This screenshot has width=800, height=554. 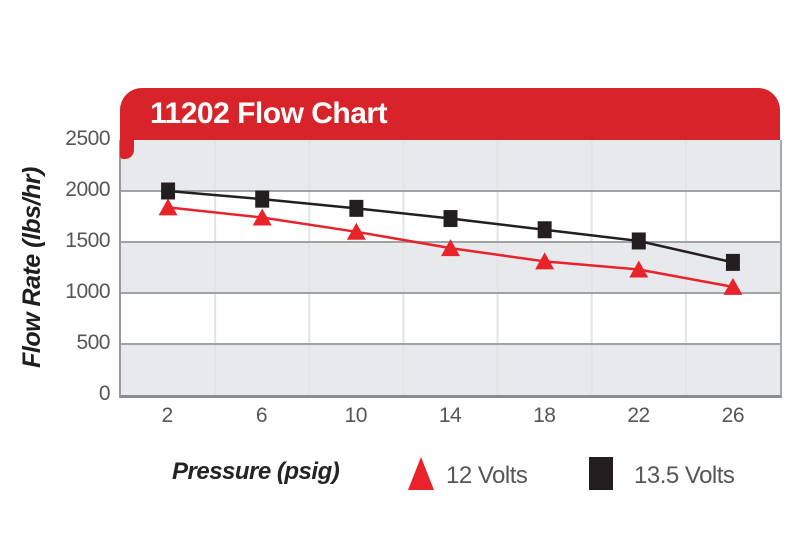 What do you see at coordinates (638, 415) in the screenshot?
I see `x-tick-label: 22` at bounding box center [638, 415].